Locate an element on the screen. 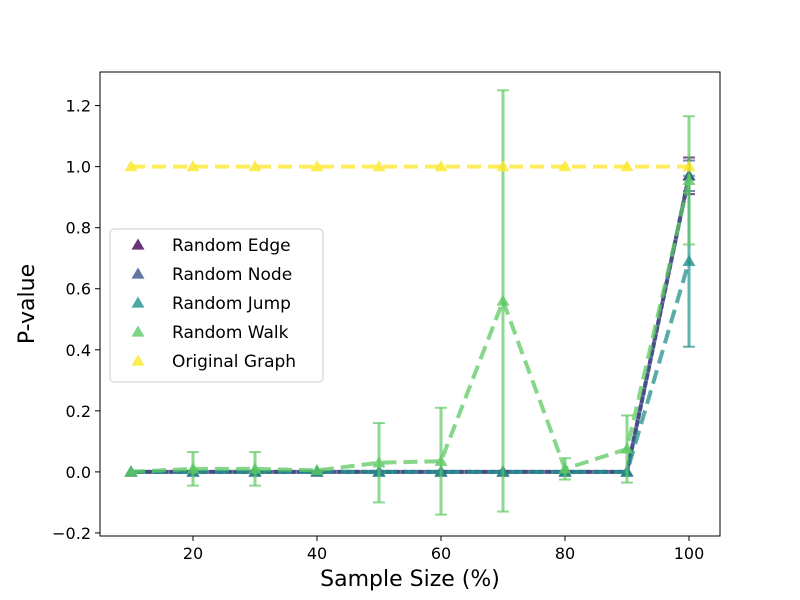  legend-label-random-edge: Random Edge is located at coordinates (231, 246).